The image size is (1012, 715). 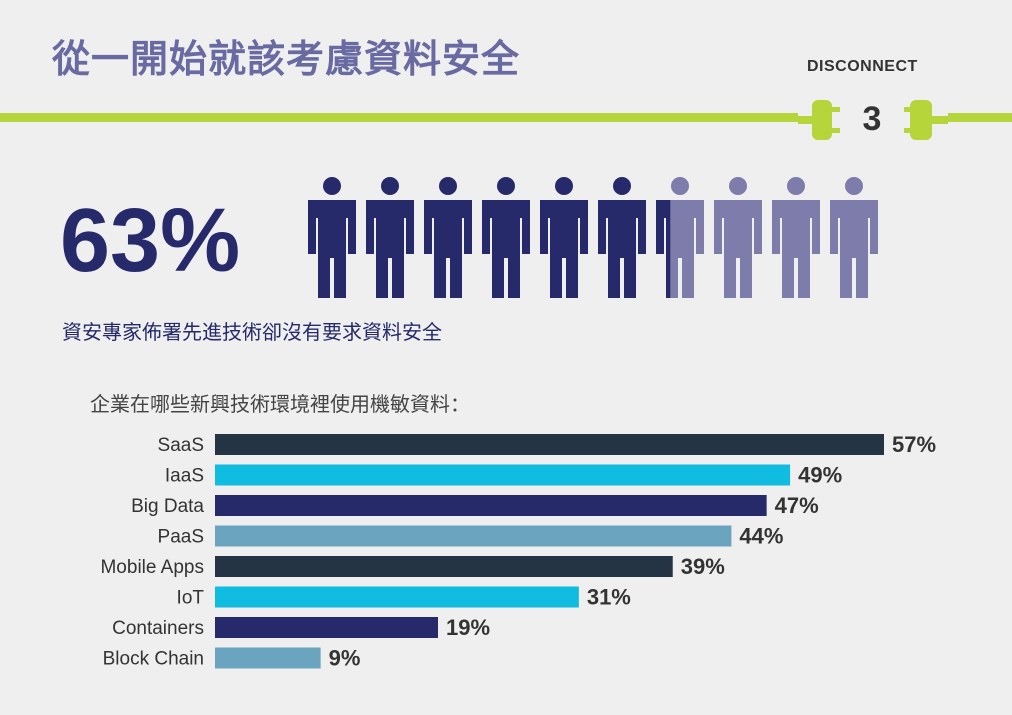 What do you see at coordinates (286, 59) in the screenshot?
I see `page-title: 從一開始就該考慮資料安全` at bounding box center [286, 59].